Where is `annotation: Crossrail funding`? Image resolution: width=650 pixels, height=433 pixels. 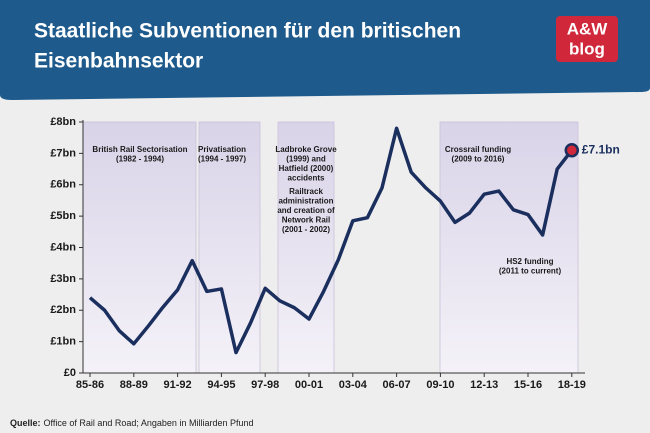 annotation: Crossrail funding is located at coordinates (478, 149).